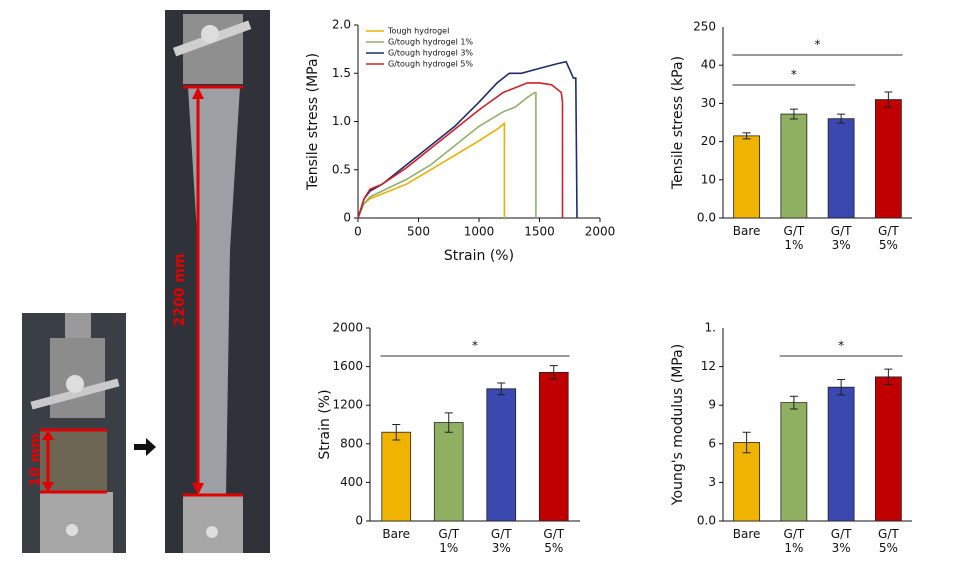  I want to click on photo-large: 2200 mm, so click(217, 281).